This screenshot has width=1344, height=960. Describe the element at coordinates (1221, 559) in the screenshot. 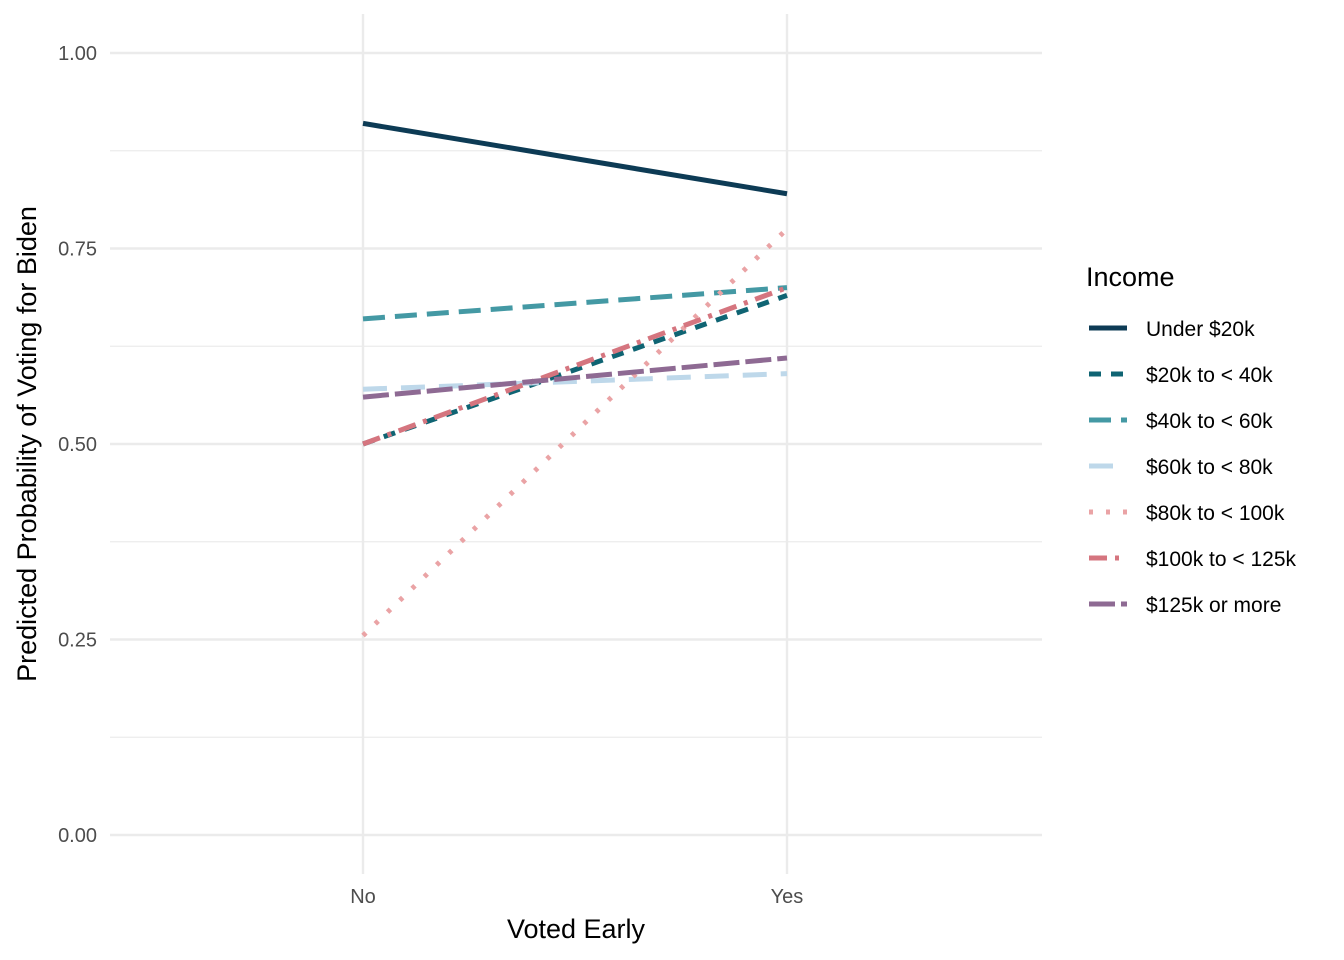

I see `legend-label: $100k to < 125k` at that location.